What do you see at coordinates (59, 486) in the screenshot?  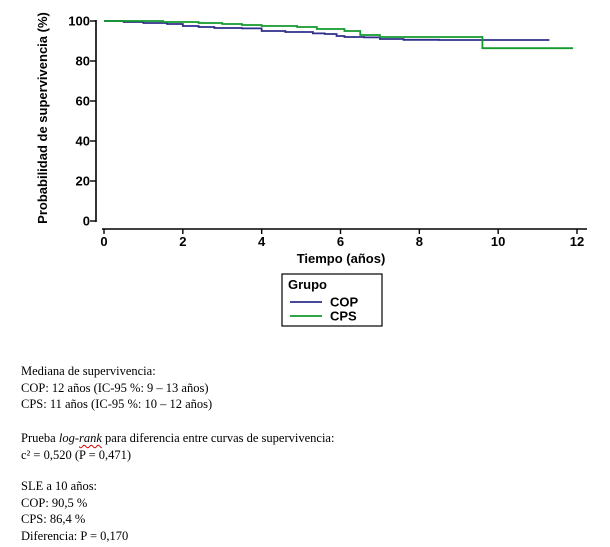 I see `sle-title: SLE a 10 años:` at bounding box center [59, 486].